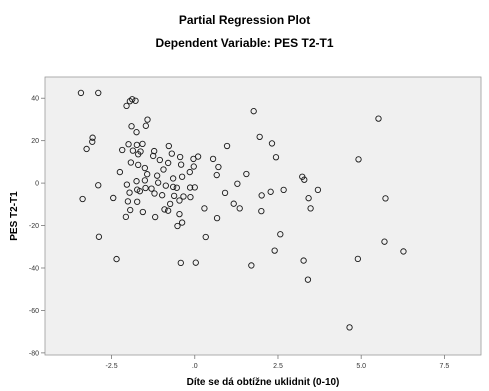  I want to click on x-axis-title: Díte se dá obtížne uklidnit (0-10), so click(263, 382).